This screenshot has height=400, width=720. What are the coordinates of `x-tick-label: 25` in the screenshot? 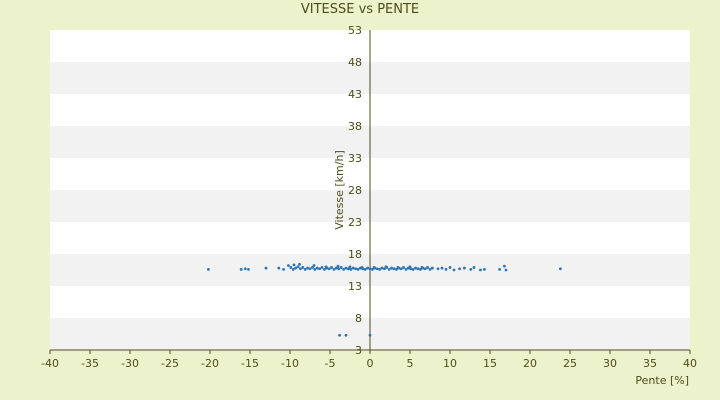 It's located at (570, 363).